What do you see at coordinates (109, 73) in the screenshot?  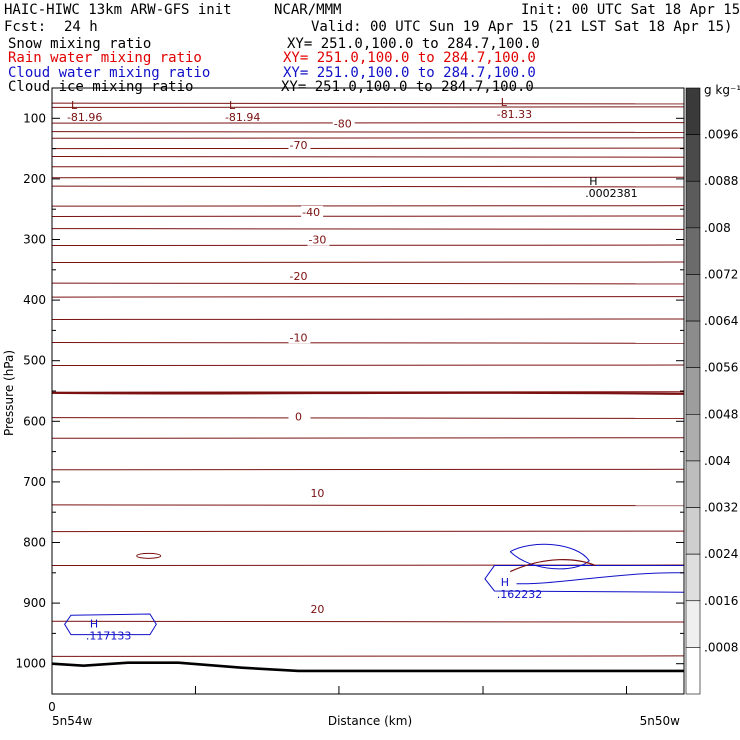 I see `field-name-cloudwater: Cloud water mixing ratio` at bounding box center [109, 73].